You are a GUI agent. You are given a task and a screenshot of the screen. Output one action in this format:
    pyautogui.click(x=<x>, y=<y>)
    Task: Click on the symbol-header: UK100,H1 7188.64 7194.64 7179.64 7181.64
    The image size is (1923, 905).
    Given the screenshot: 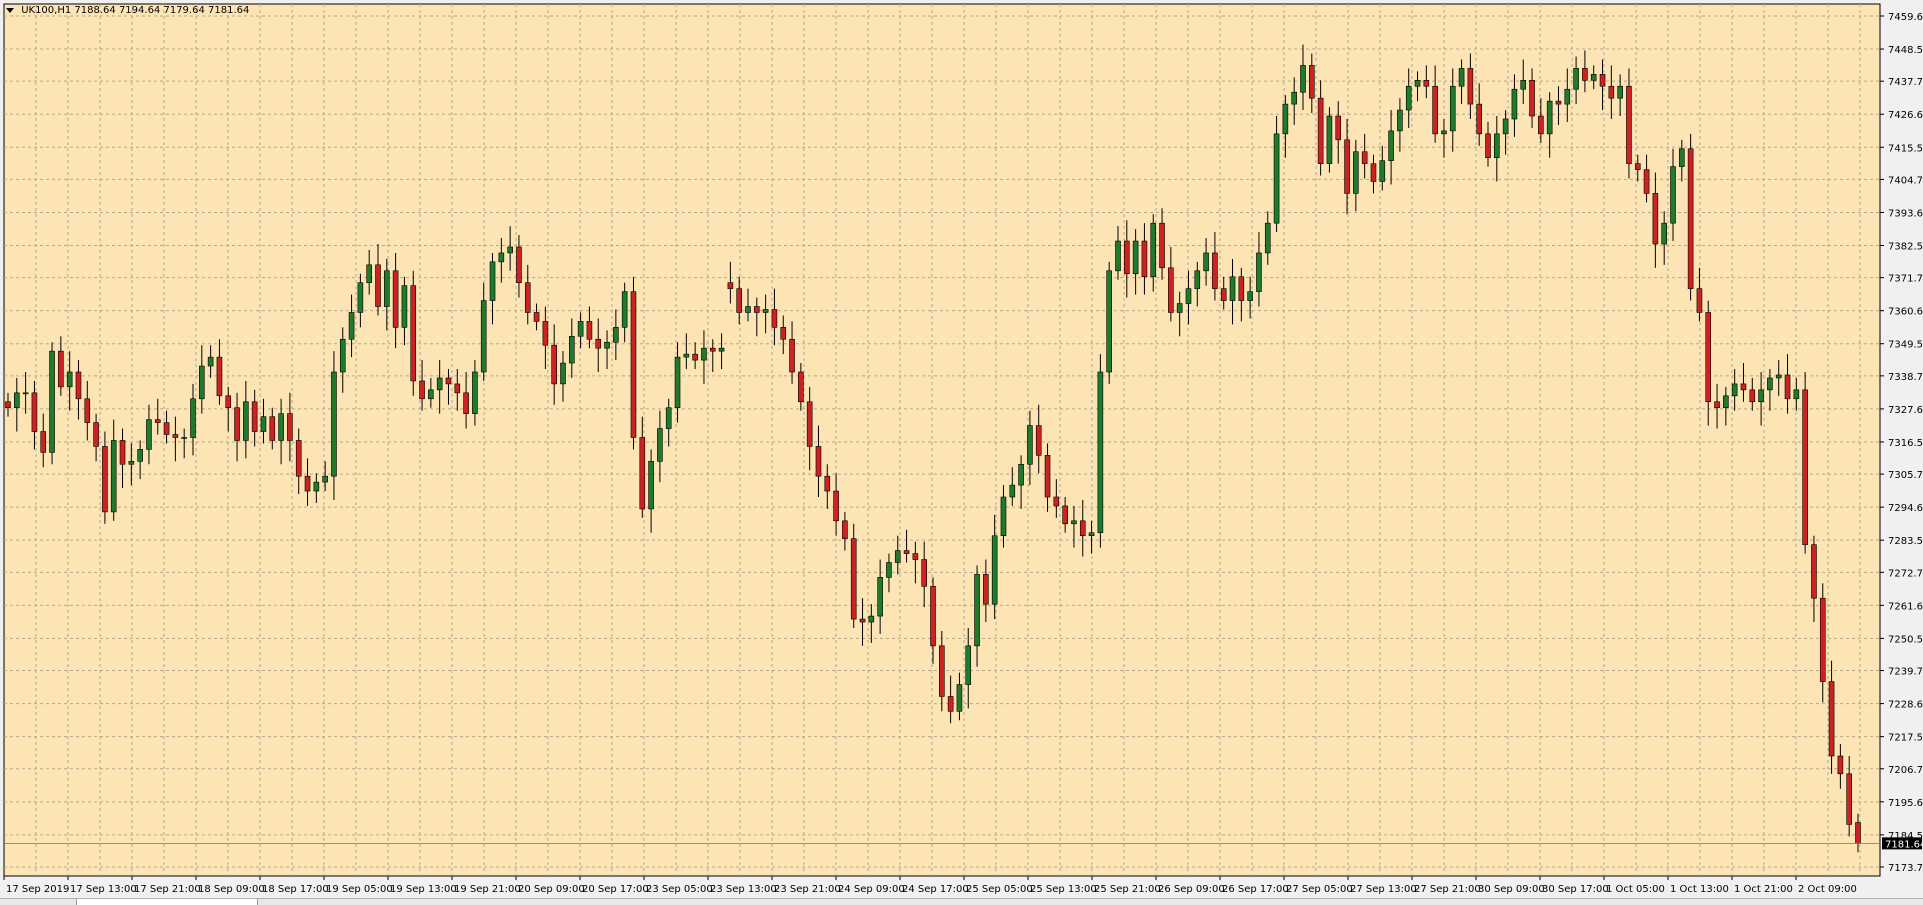 What is the action you would take?
    pyautogui.click(x=127, y=11)
    